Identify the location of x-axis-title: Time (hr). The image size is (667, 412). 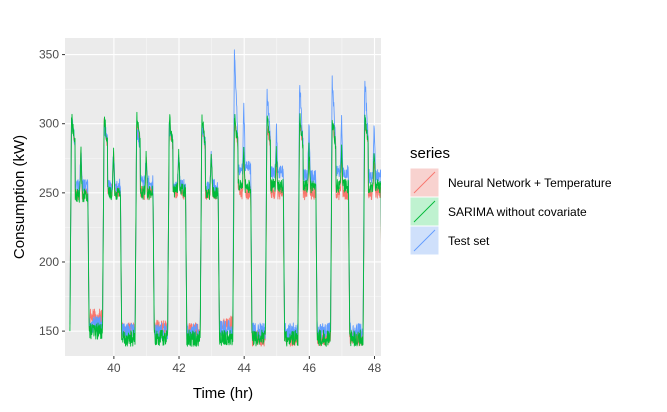
(223, 393).